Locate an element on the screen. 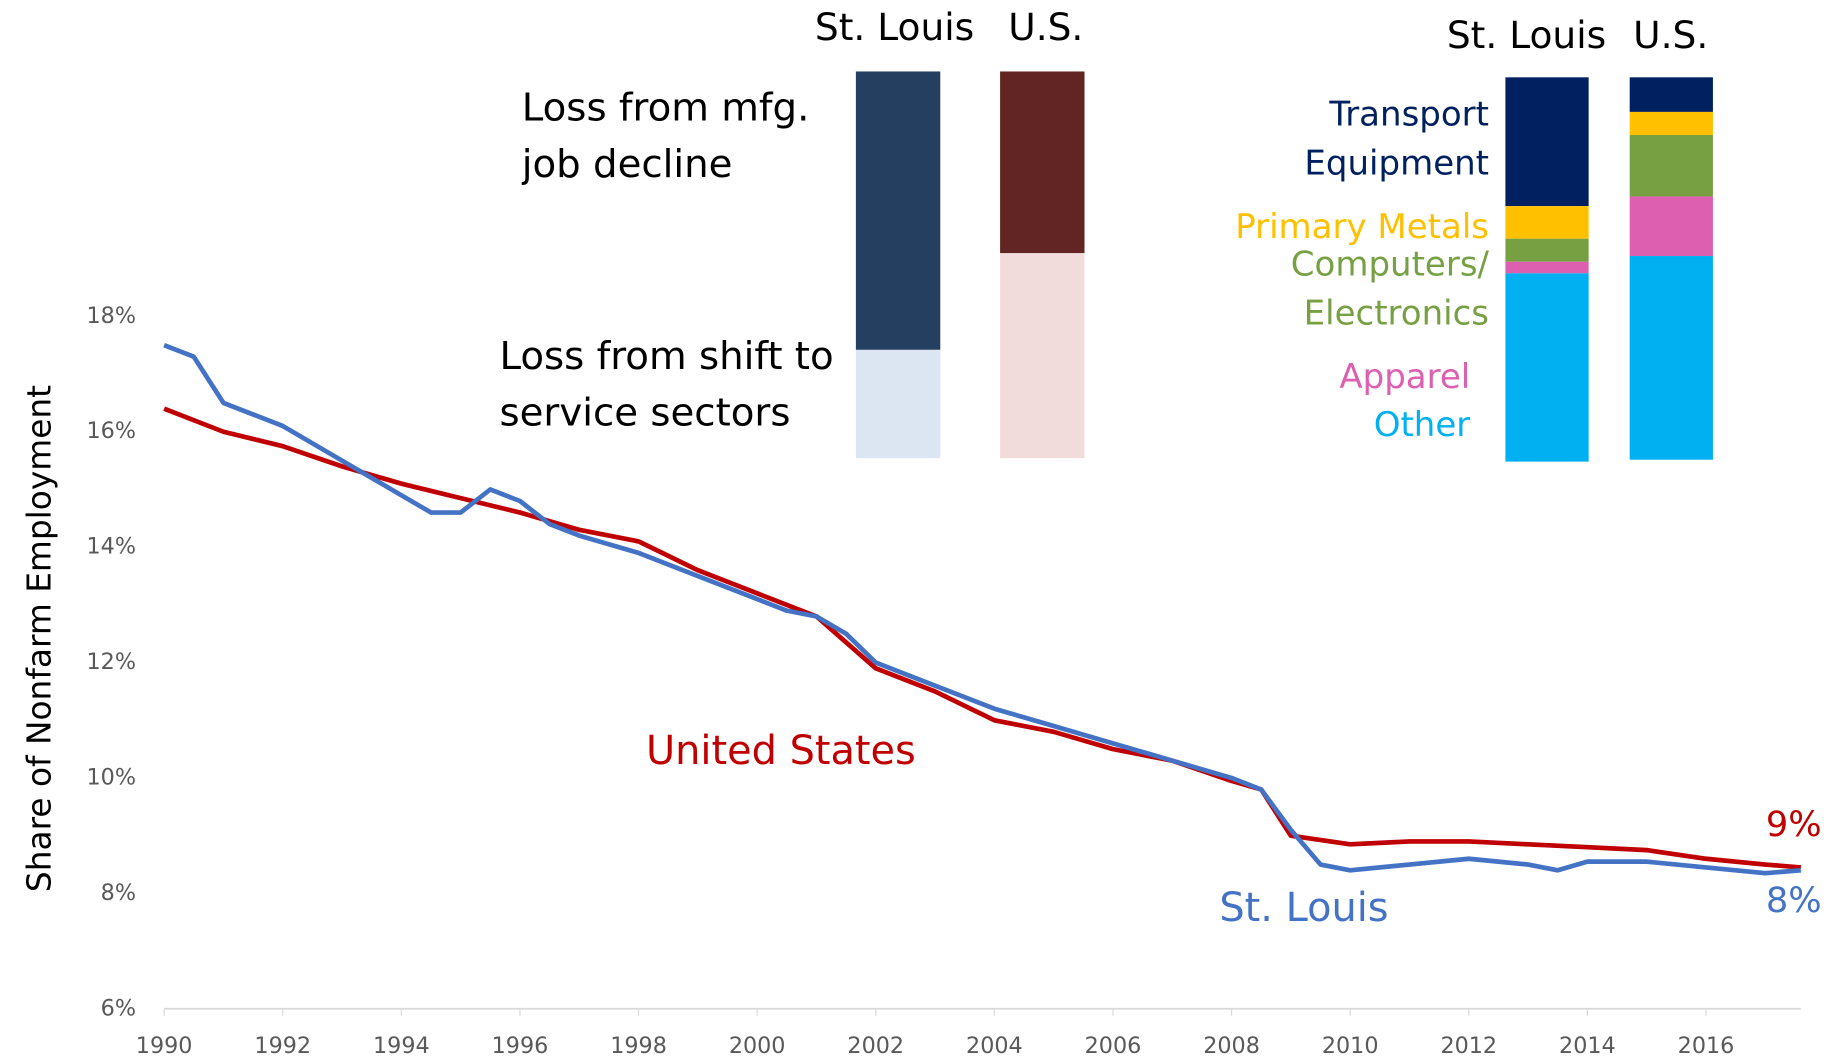  y-tick-label: 18% is located at coordinates (111, 316).